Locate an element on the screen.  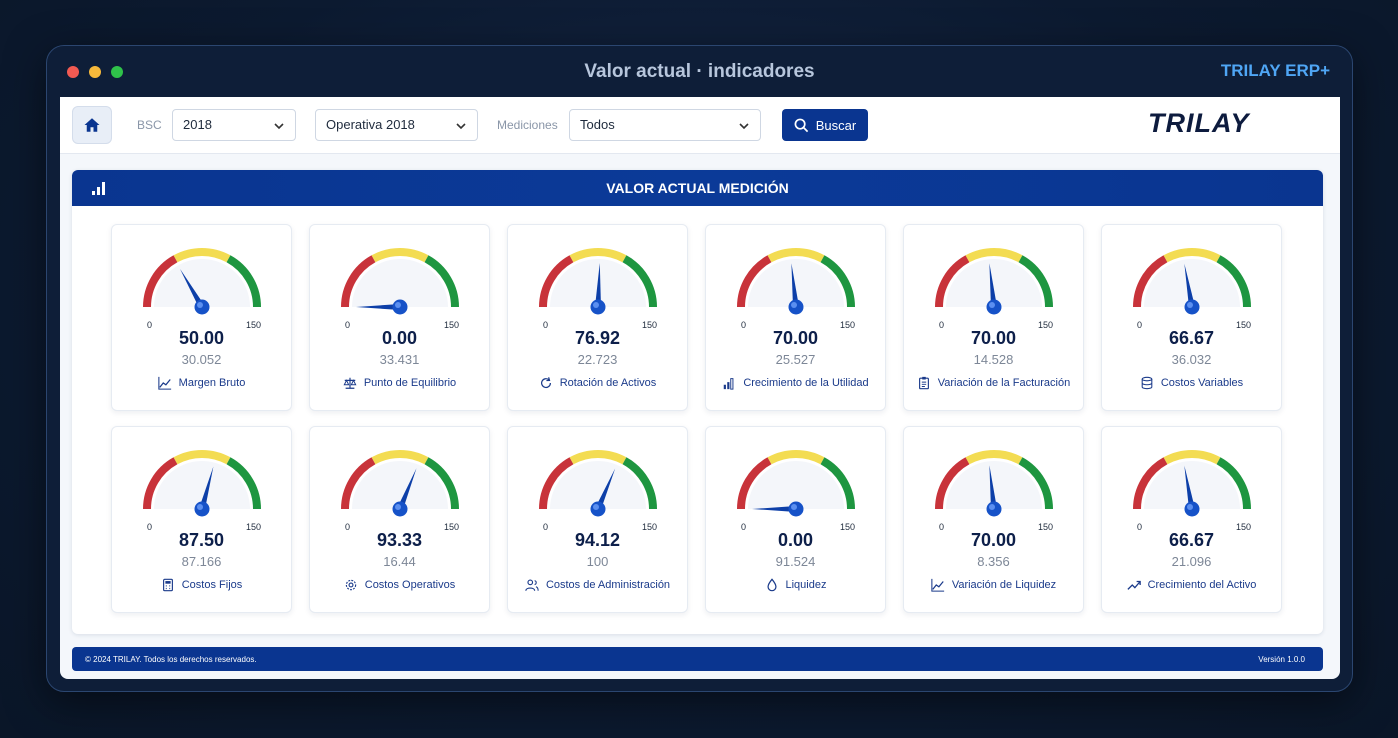
gauge-value: 94.12 is located at coordinates (597, 540).